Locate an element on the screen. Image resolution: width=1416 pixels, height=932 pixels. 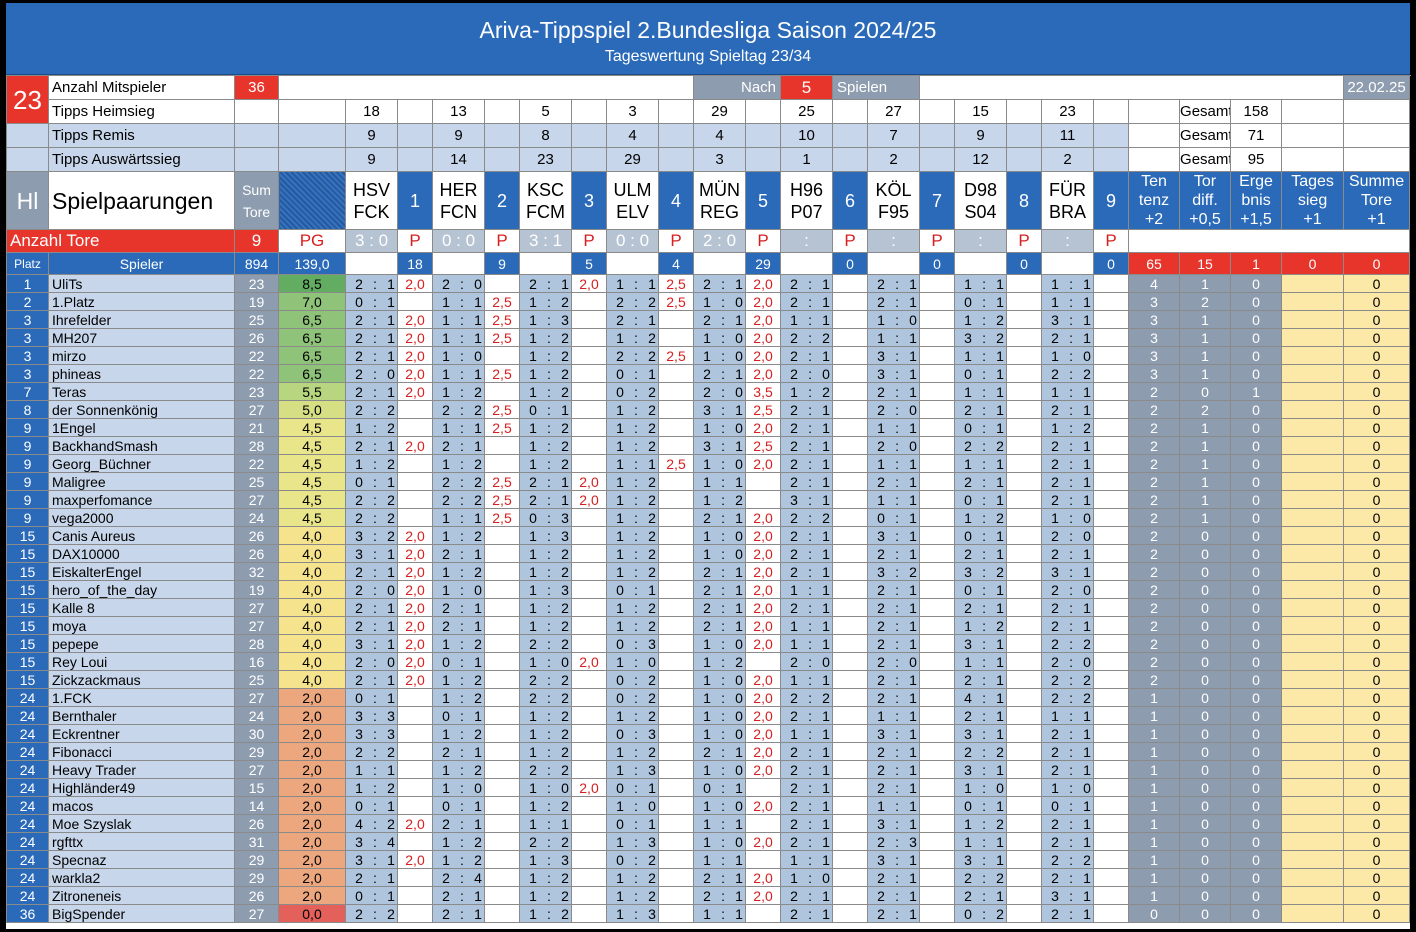
match-number: 2 is located at coordinates (502, 200).